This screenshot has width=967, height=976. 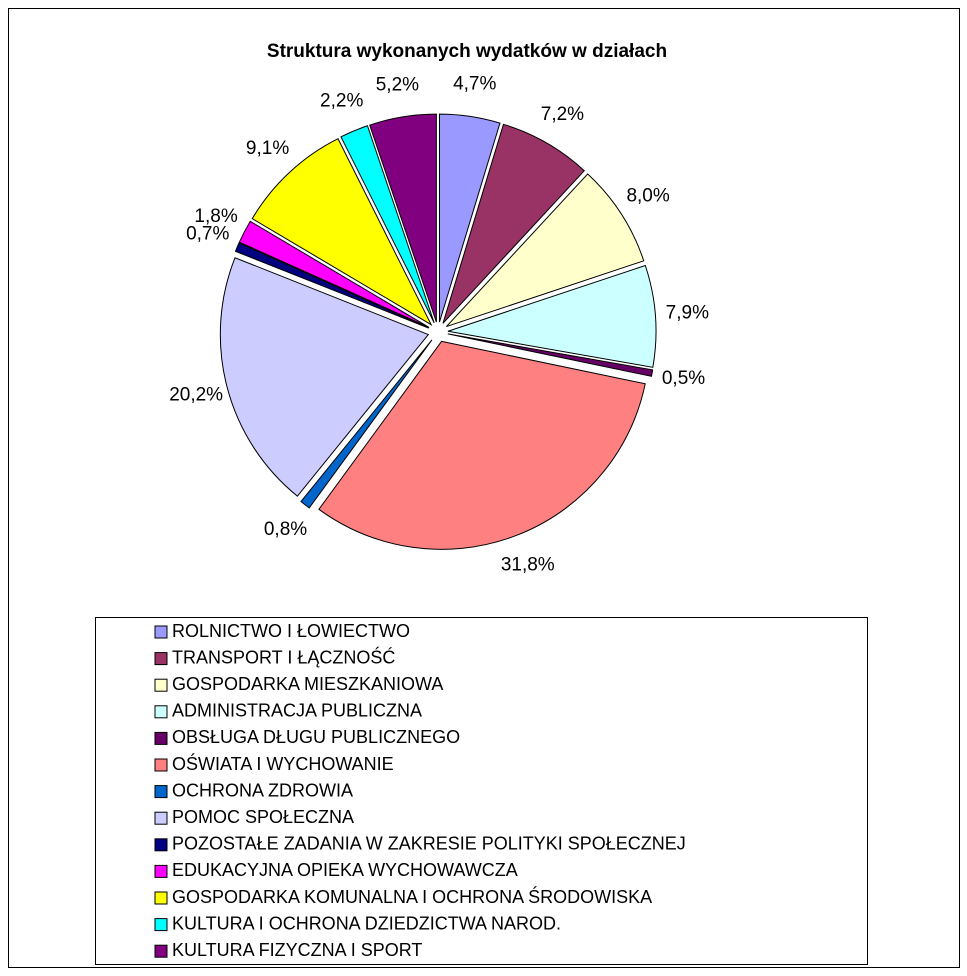 What do you see at coordinates (316, 737) in the screenshot?
I see `legend-label: OBSŁUGA DŁUGU PUBLICZNEGO` at bounding box center [316, 737].